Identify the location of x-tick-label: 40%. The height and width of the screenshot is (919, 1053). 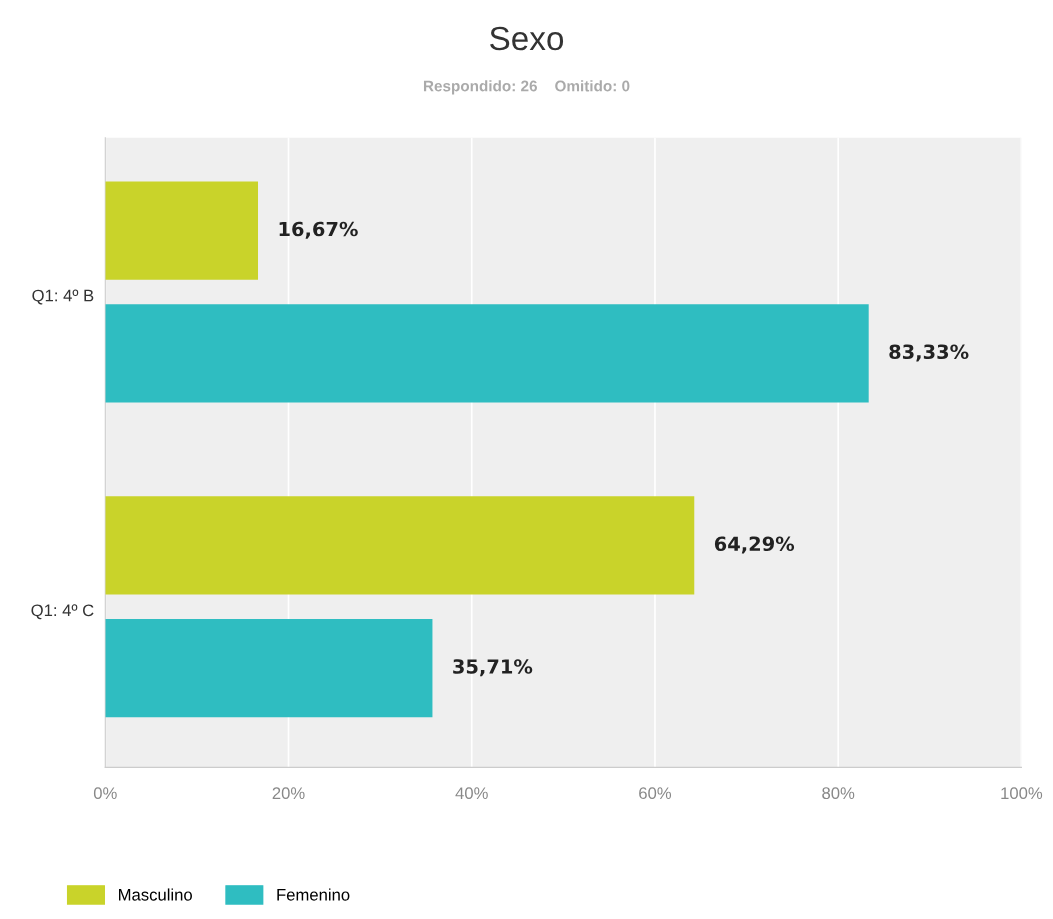
(471, 793).